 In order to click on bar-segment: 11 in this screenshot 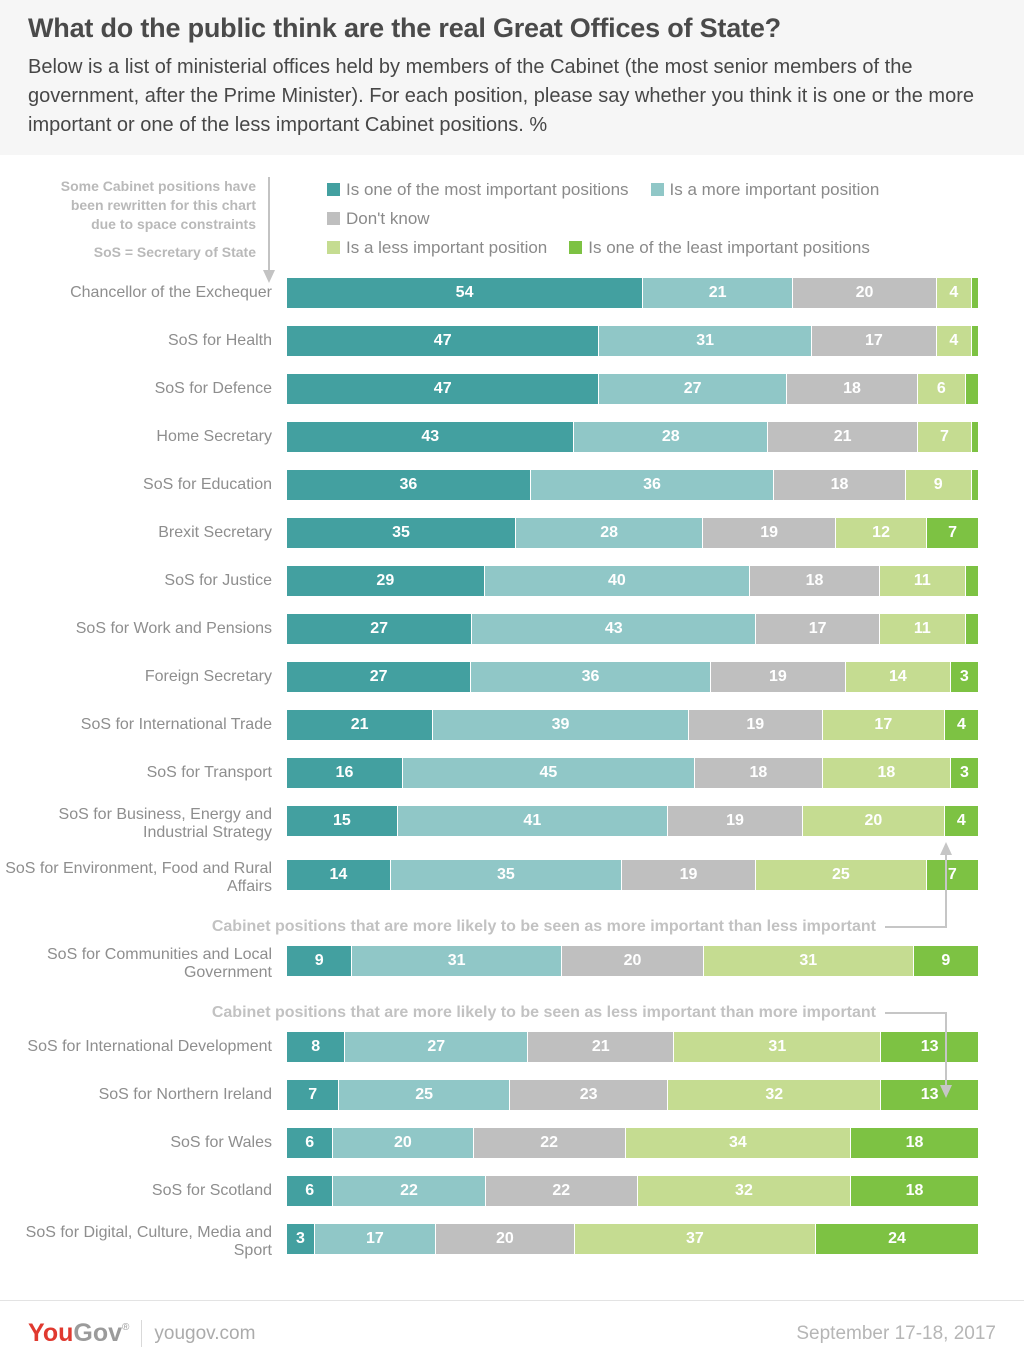, I will do `click(921, 629)`.